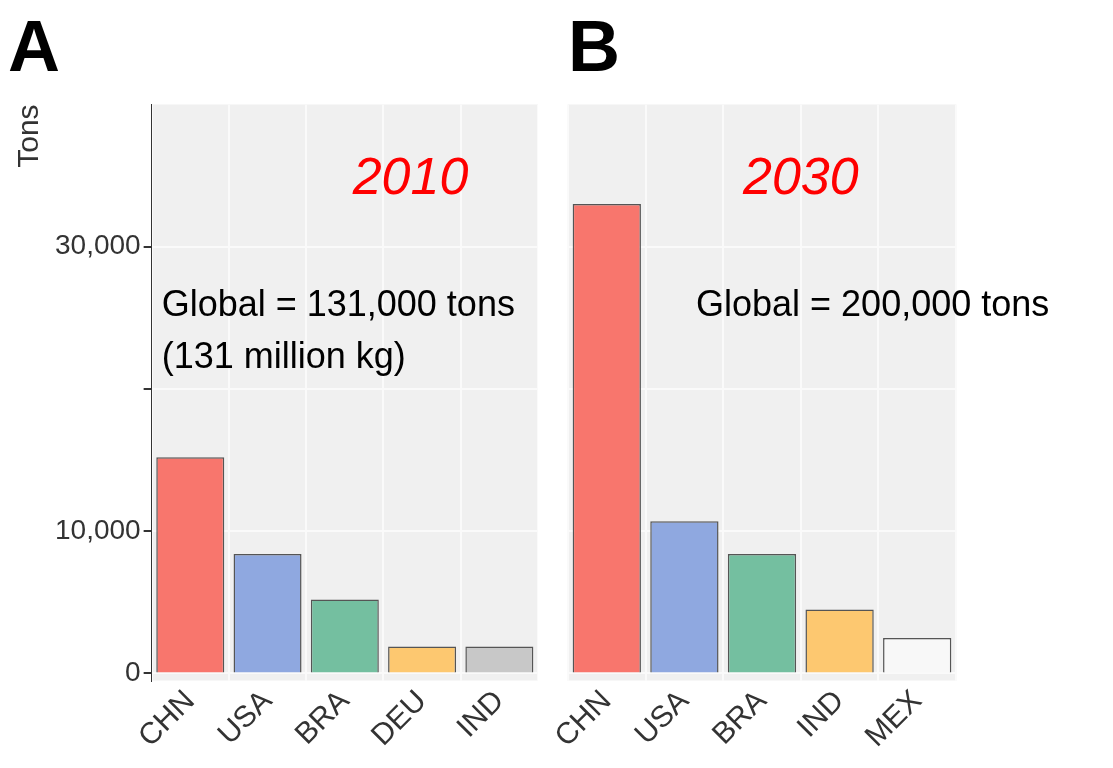  I want to click on chart-title: A, so click(34, 46).